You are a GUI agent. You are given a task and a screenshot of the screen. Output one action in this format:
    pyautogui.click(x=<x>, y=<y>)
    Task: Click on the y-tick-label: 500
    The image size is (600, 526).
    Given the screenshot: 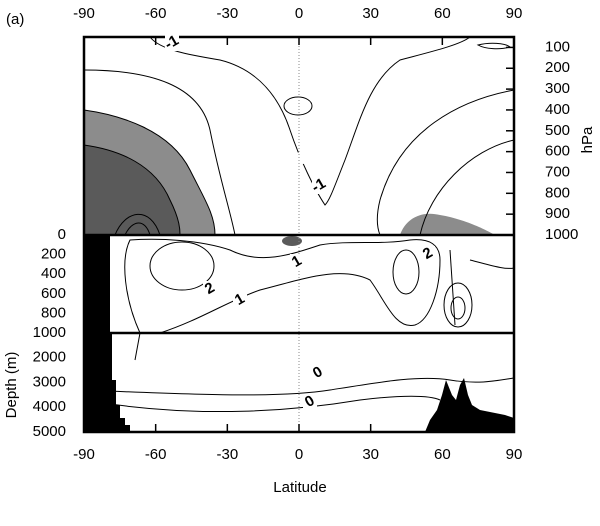 What is the action you would take?
    pyautogui.click(x=557, y=130)
    